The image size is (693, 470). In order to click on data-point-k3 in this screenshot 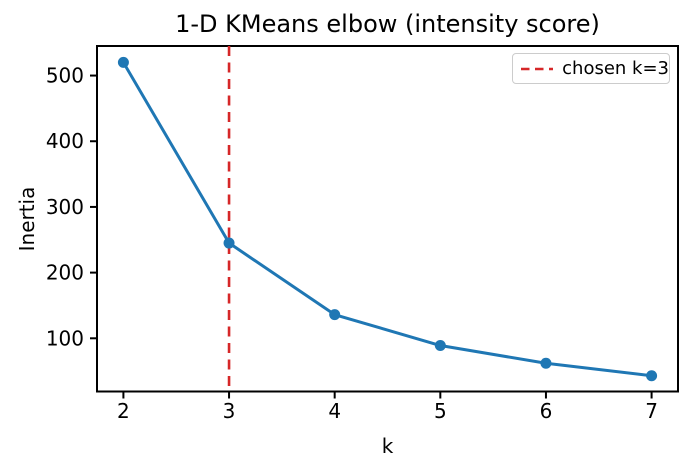, I will do `click(229, 243)`.